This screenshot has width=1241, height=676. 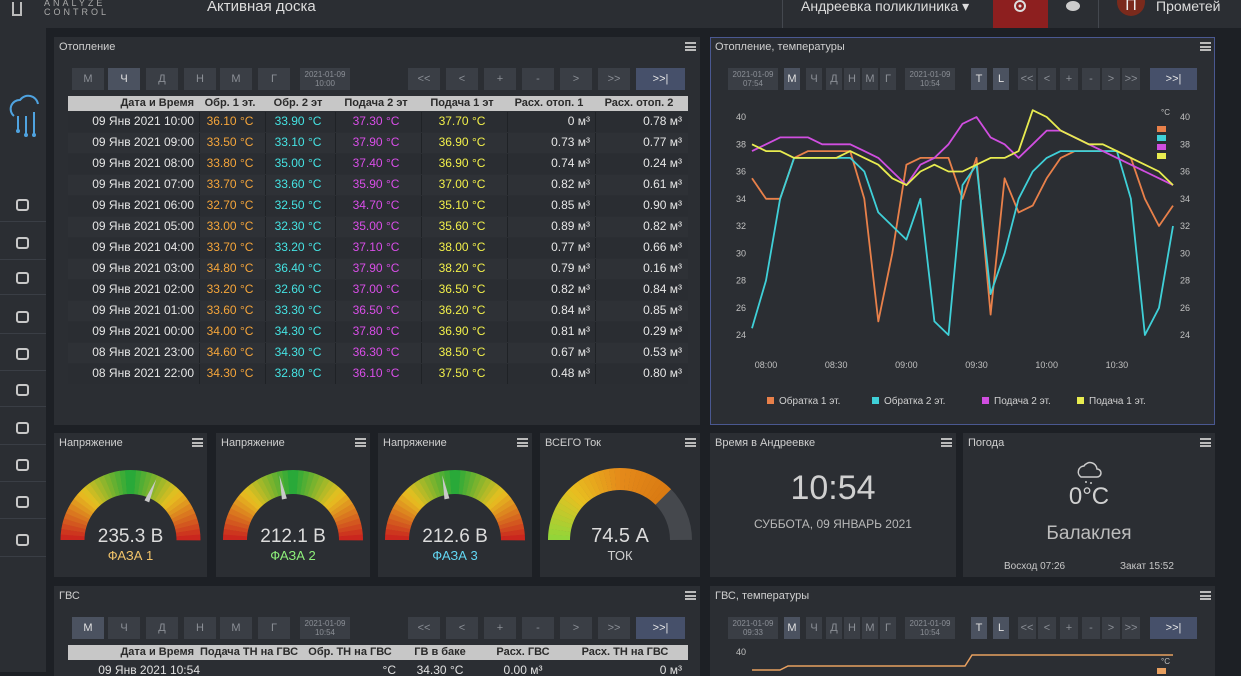 What do you see at coordinates (1073, 14) in the screenshot?
I see `messages-button` at bounding box center [1073, 14].